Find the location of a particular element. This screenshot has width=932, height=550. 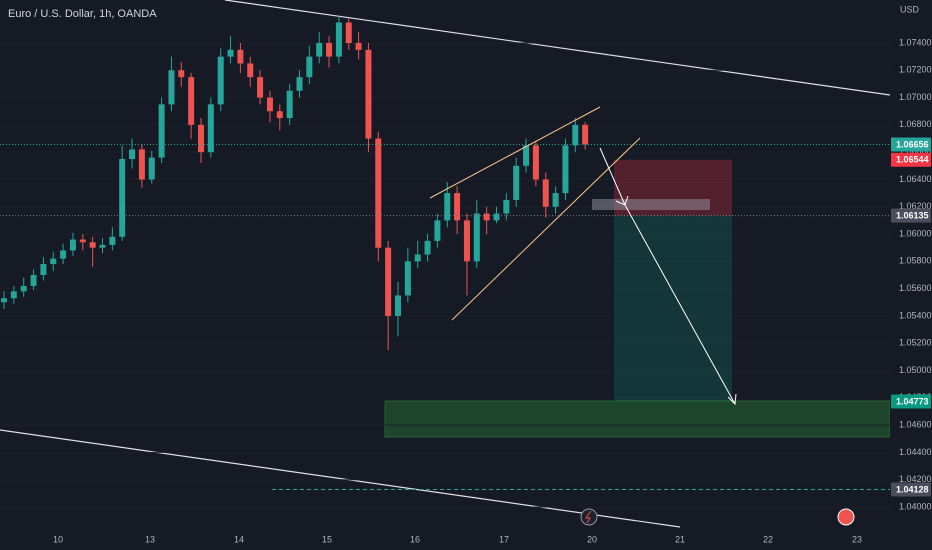

x-tick-label: 16 is located at coordinates (415, 539).